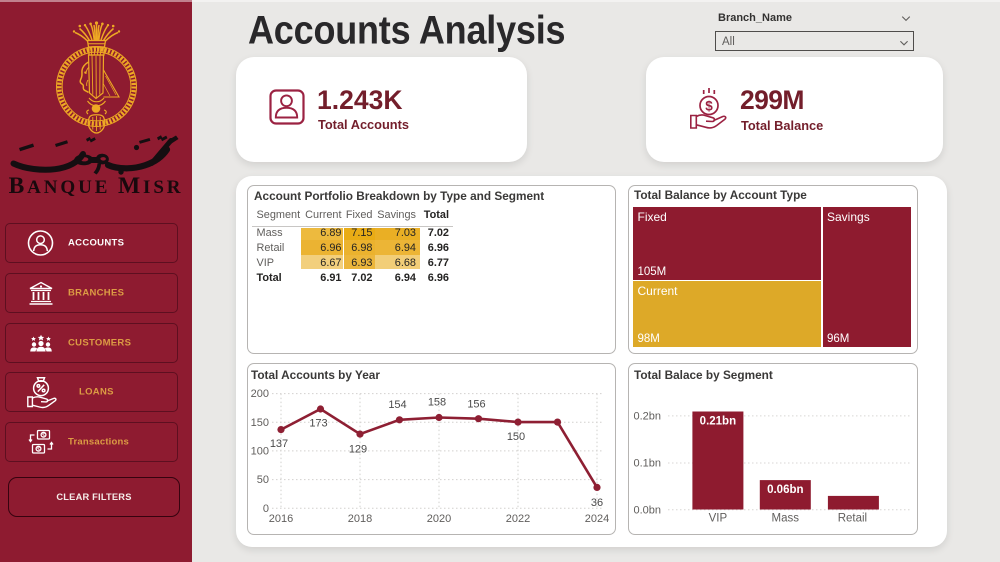 The height and width of the screenshot is (562, 1000). What do you see at coordinates (279, 444) in the screenshot?
I see `svg-text: 137` at bounding box center [279, 444].